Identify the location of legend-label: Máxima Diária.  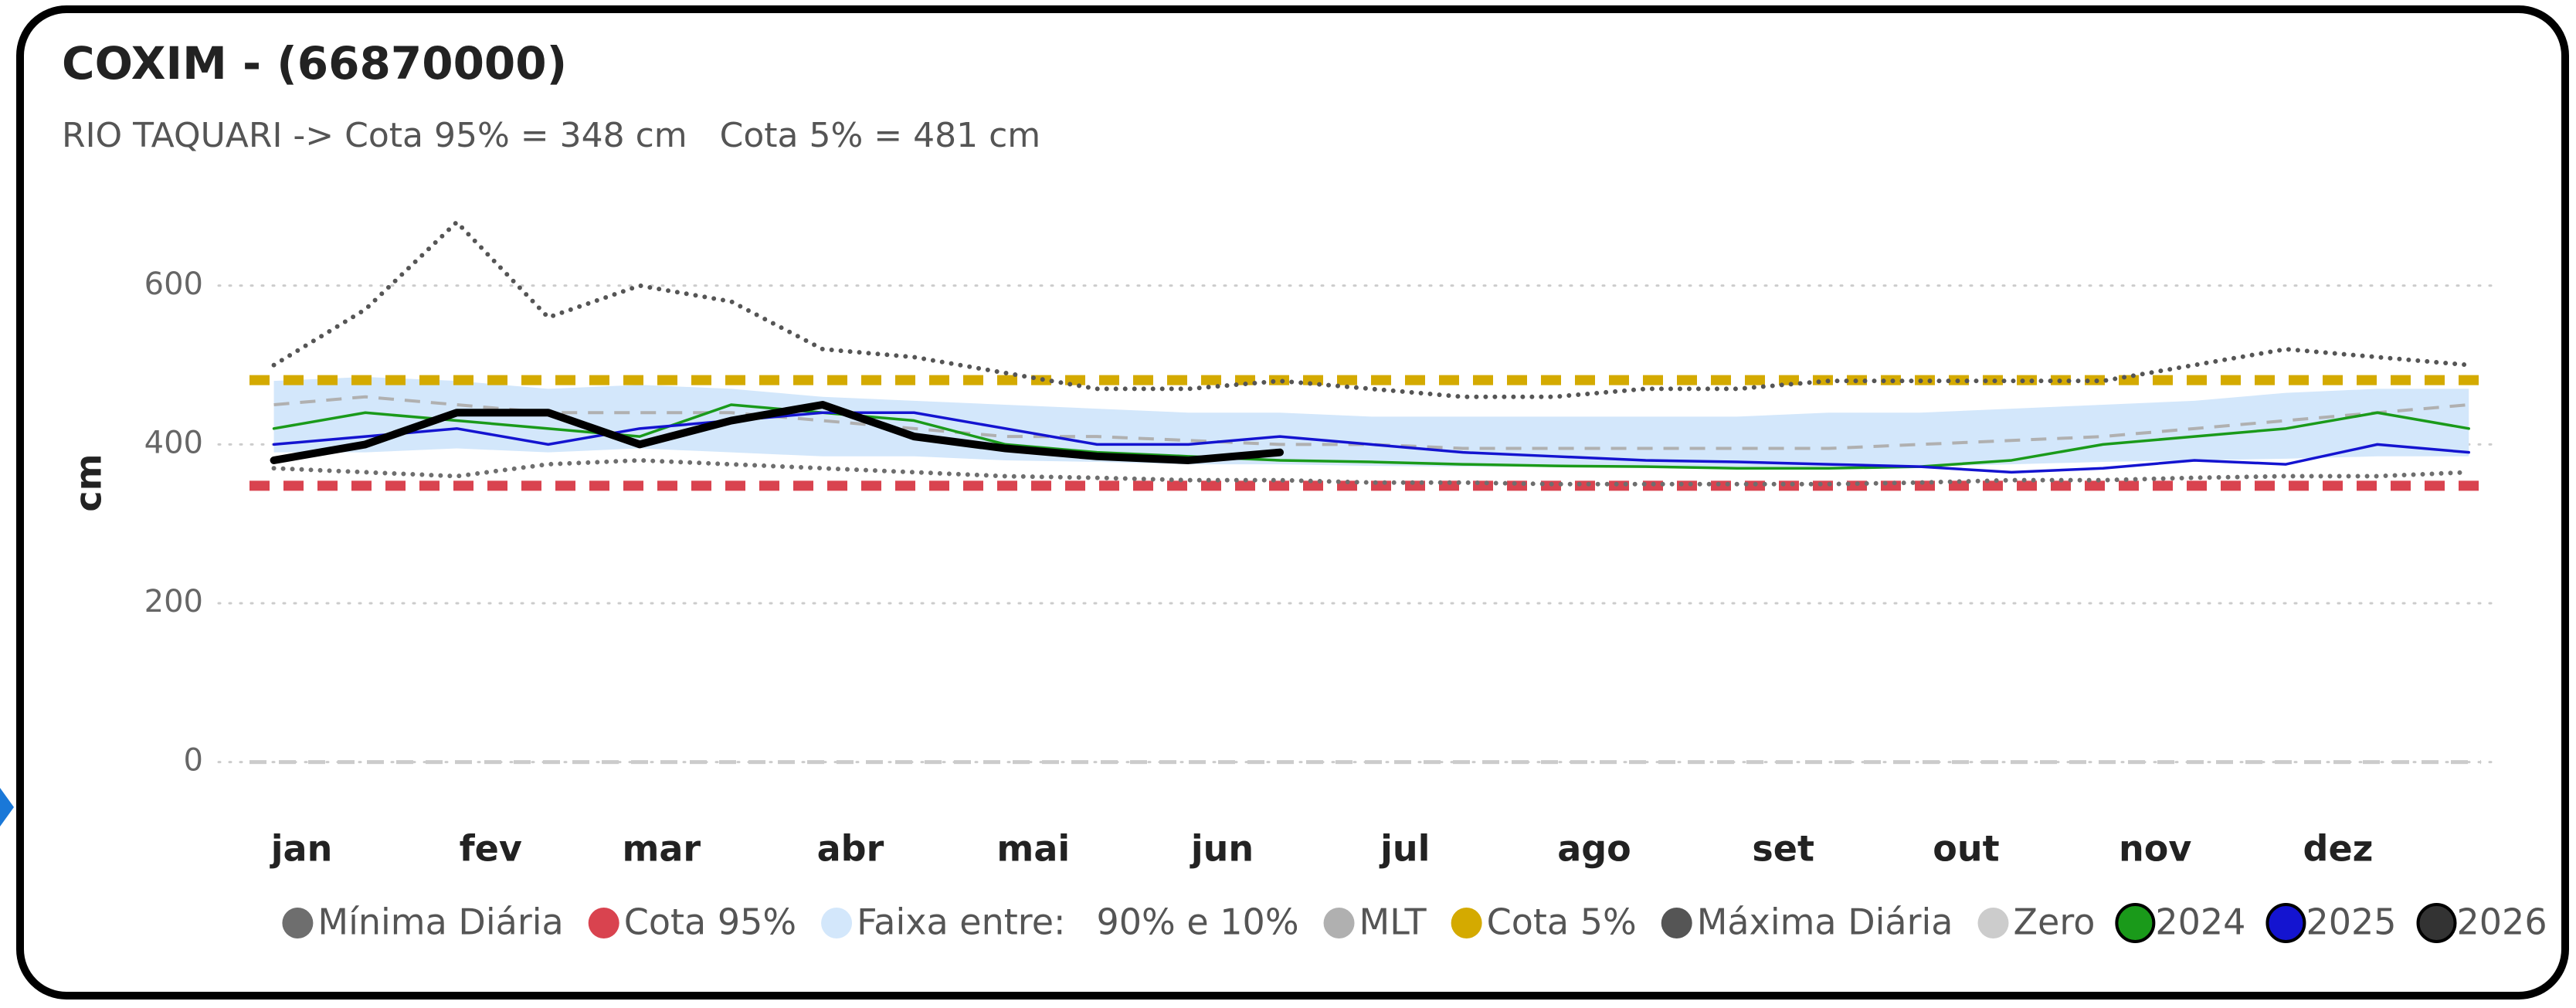
(1825, 922).